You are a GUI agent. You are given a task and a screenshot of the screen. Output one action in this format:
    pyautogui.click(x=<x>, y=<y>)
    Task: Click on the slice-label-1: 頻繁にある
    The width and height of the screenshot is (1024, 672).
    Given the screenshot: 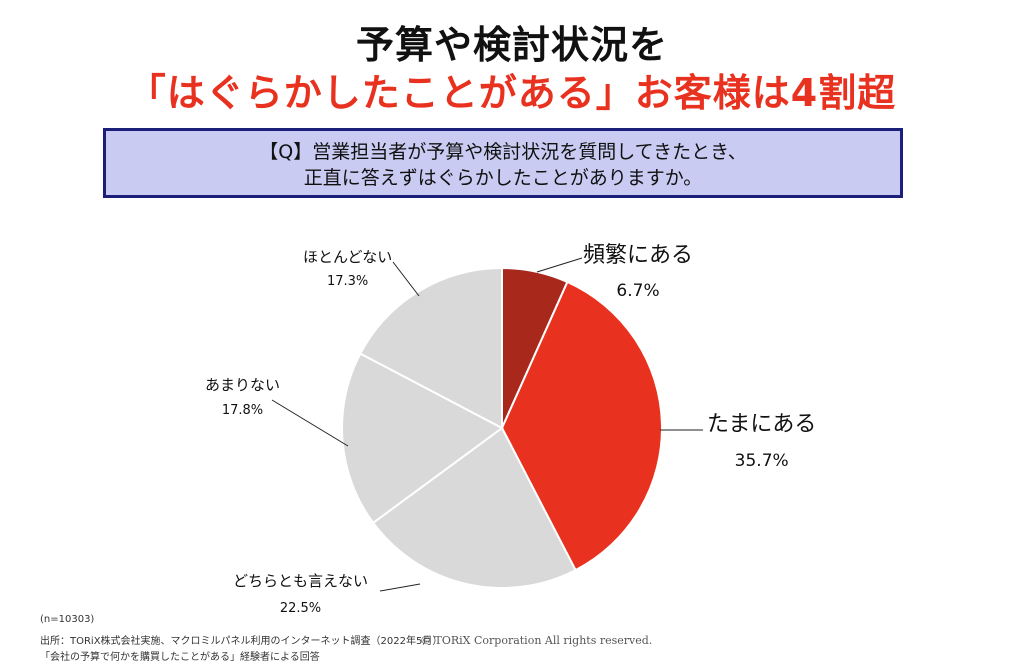 What is the action you would take?
    pyautogui.click(x=638, y=255)
    